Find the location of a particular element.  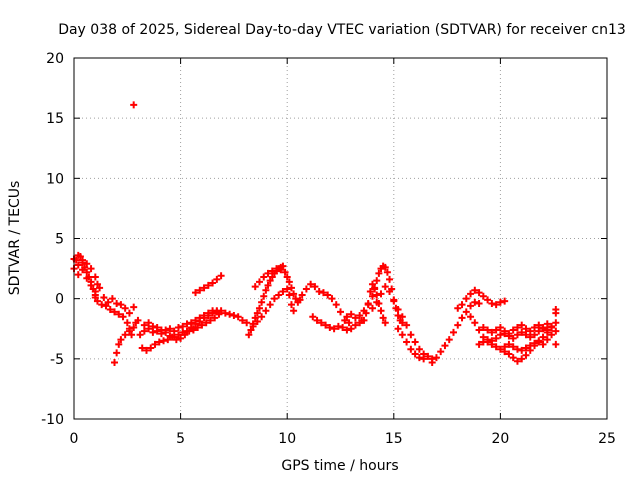

series-arc-g is located at coordinates (167, 339).